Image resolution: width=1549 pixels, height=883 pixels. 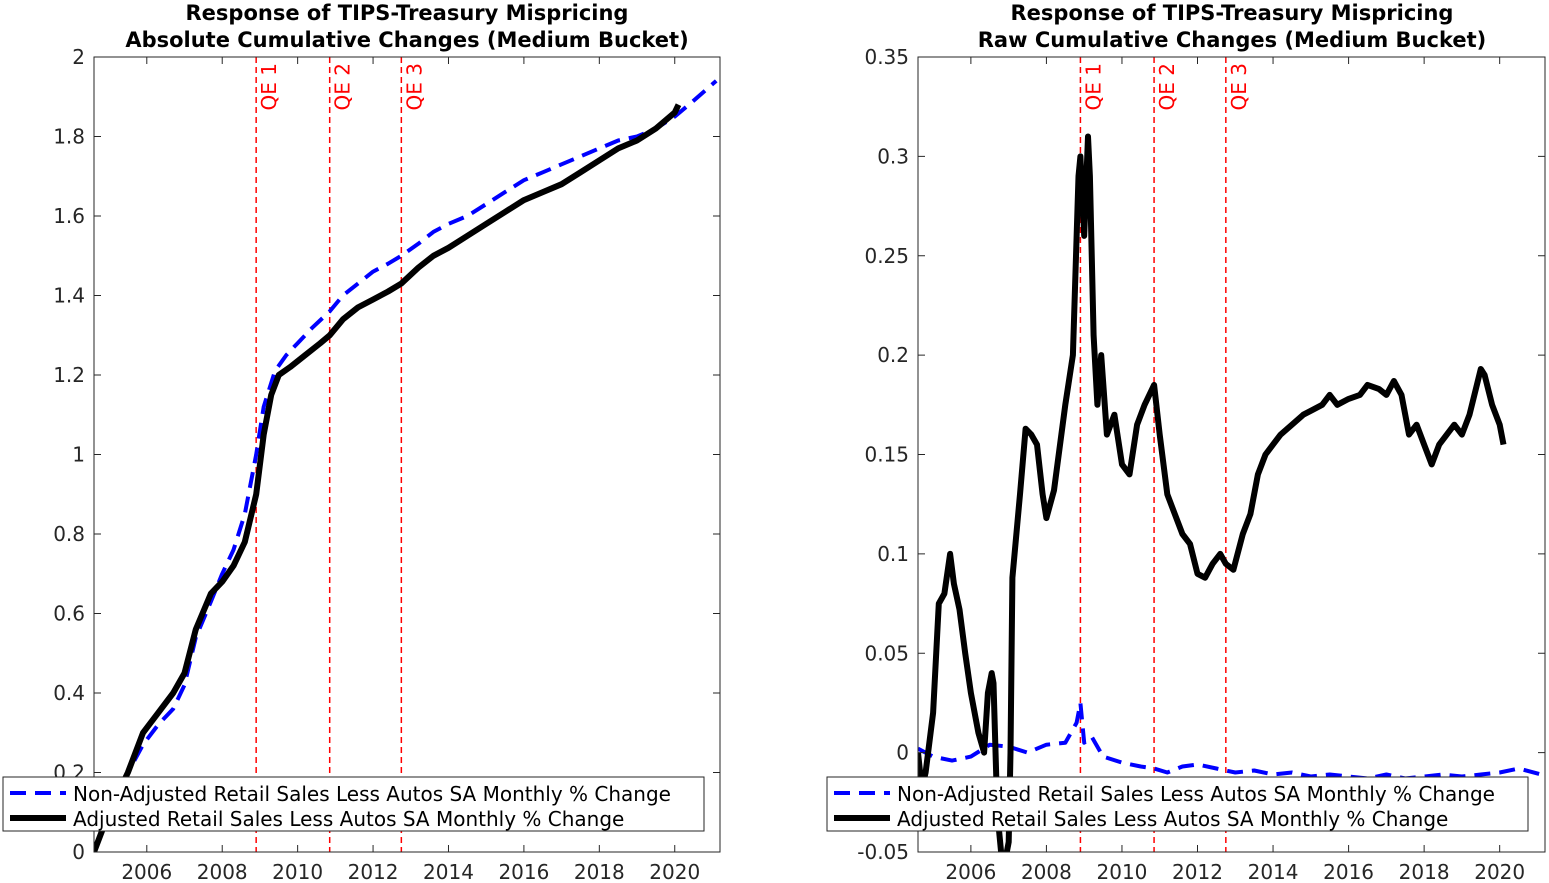 What do you see at coordinates (886, 57) in the screenshot?
I see `y-tick-label: 0.35` at bounding box center [886, 57].